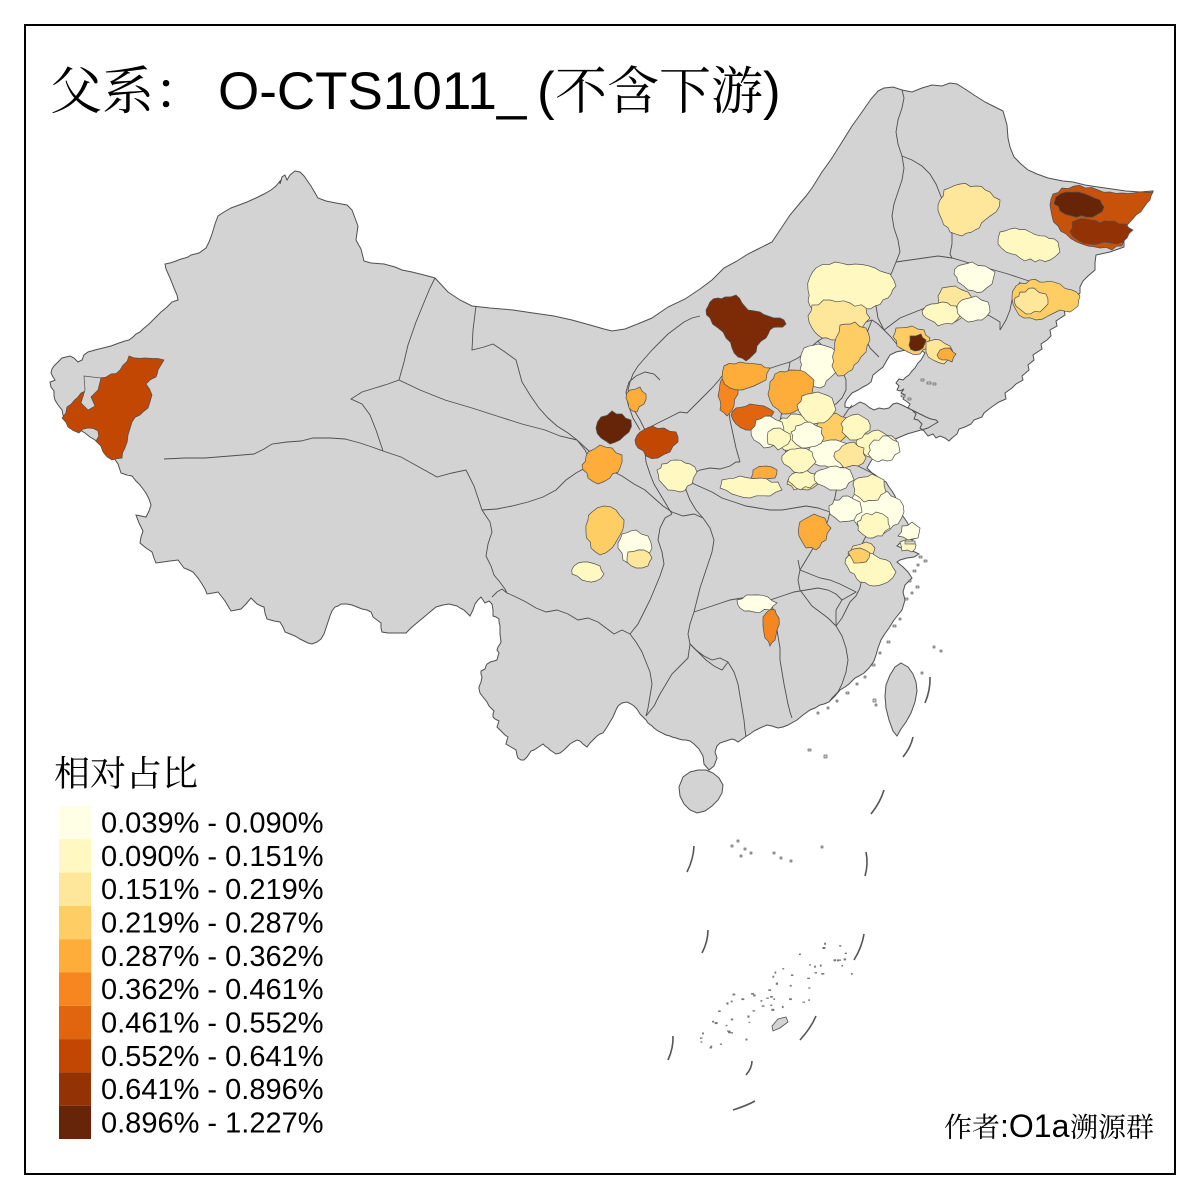  I want to click on svg-text: 0.896% - 1.227%, so click(212, 1123).